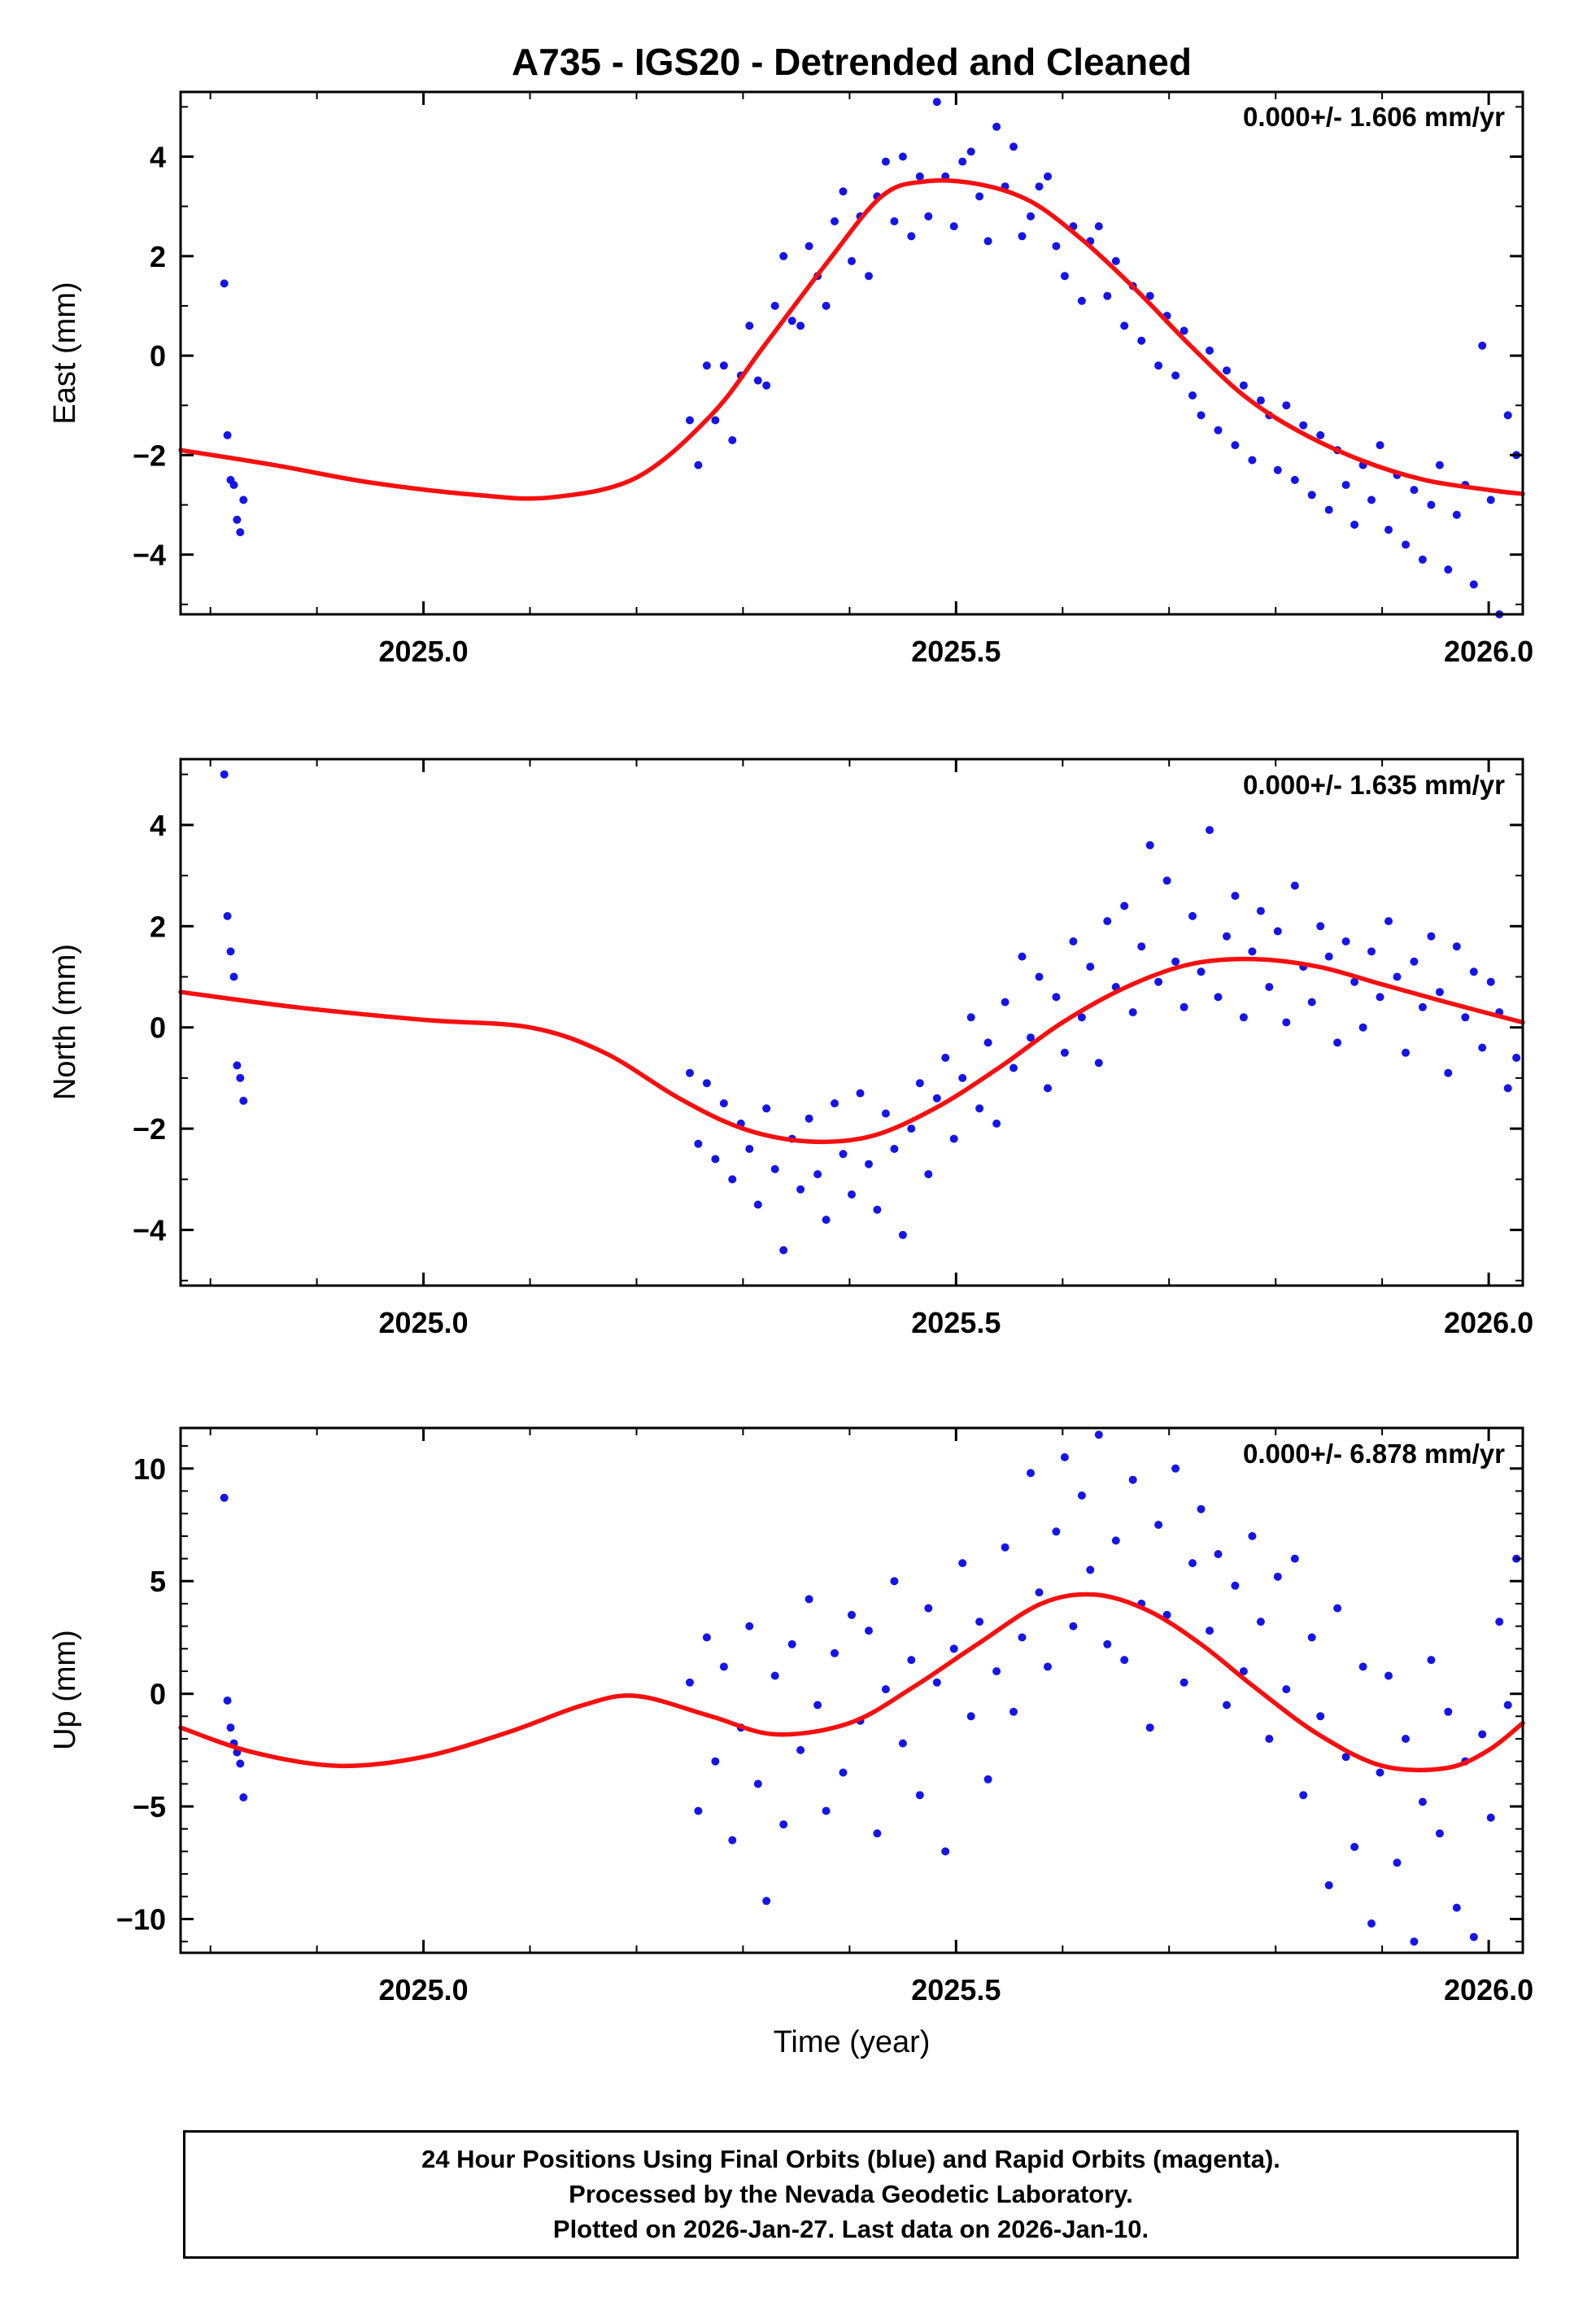  Describe the element at coordinates (65, 1022) in the screenshot. I see `y-axis-label-north: North (mm)` at that location.